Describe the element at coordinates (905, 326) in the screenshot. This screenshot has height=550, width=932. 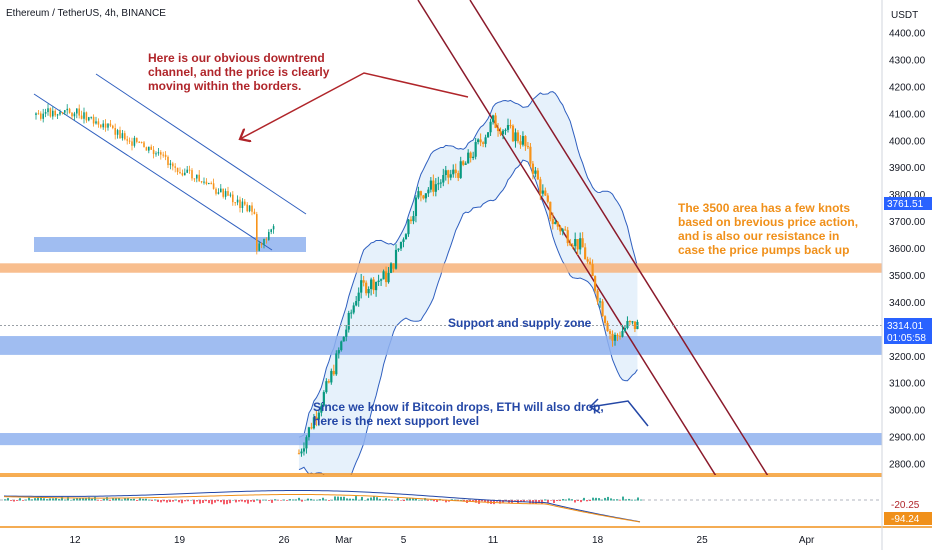
I see `last-price-badge: 3314.01` at that location.